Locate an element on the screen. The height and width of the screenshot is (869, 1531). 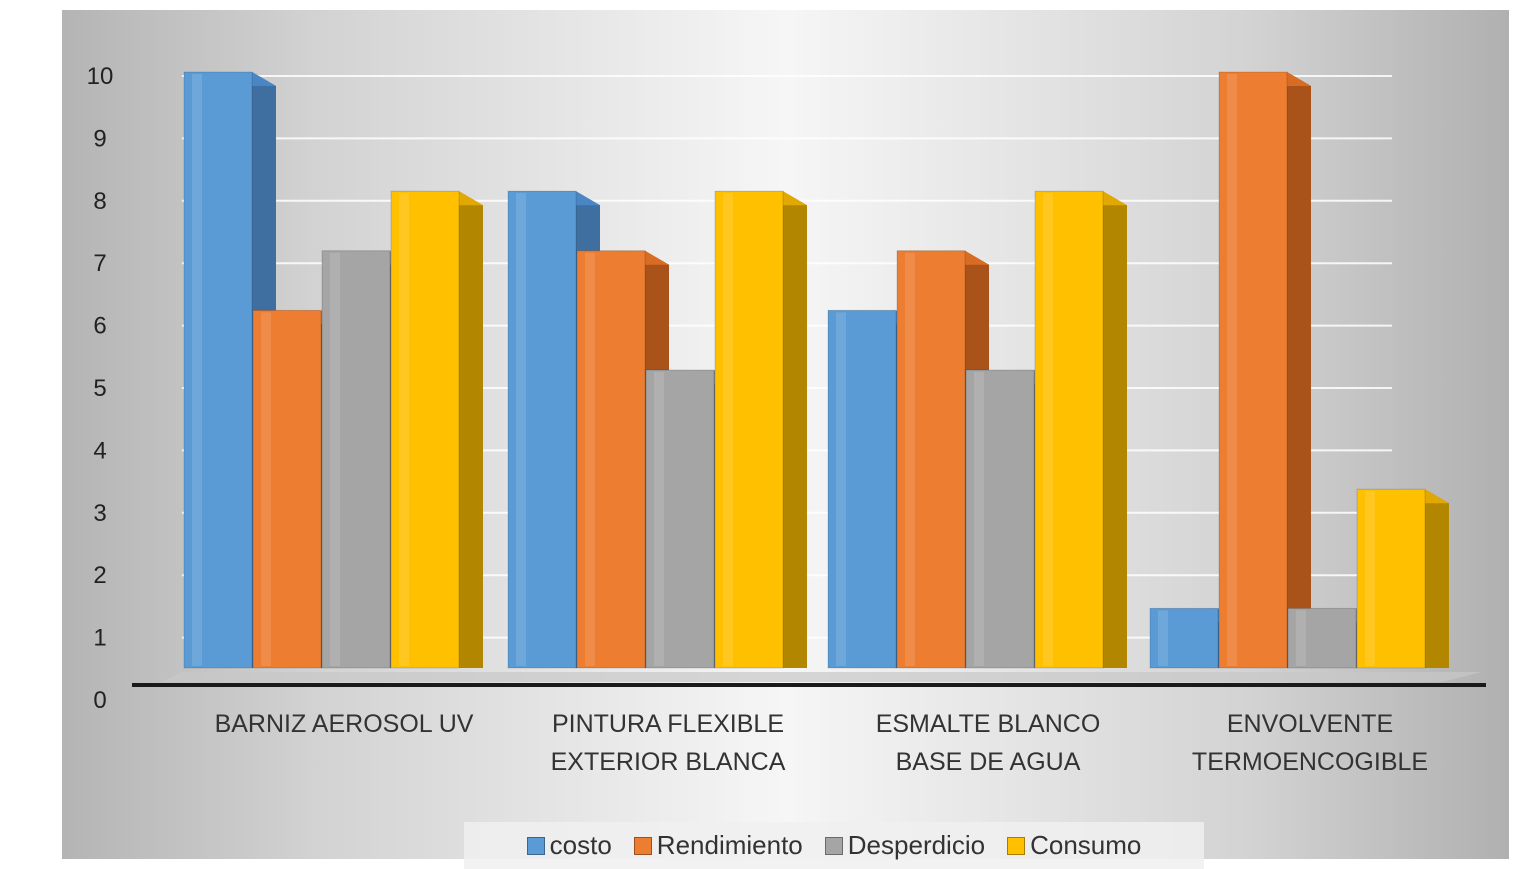
legend: costo Rendimiento Desperdicio Consumo is located at coordinates (834, 845).